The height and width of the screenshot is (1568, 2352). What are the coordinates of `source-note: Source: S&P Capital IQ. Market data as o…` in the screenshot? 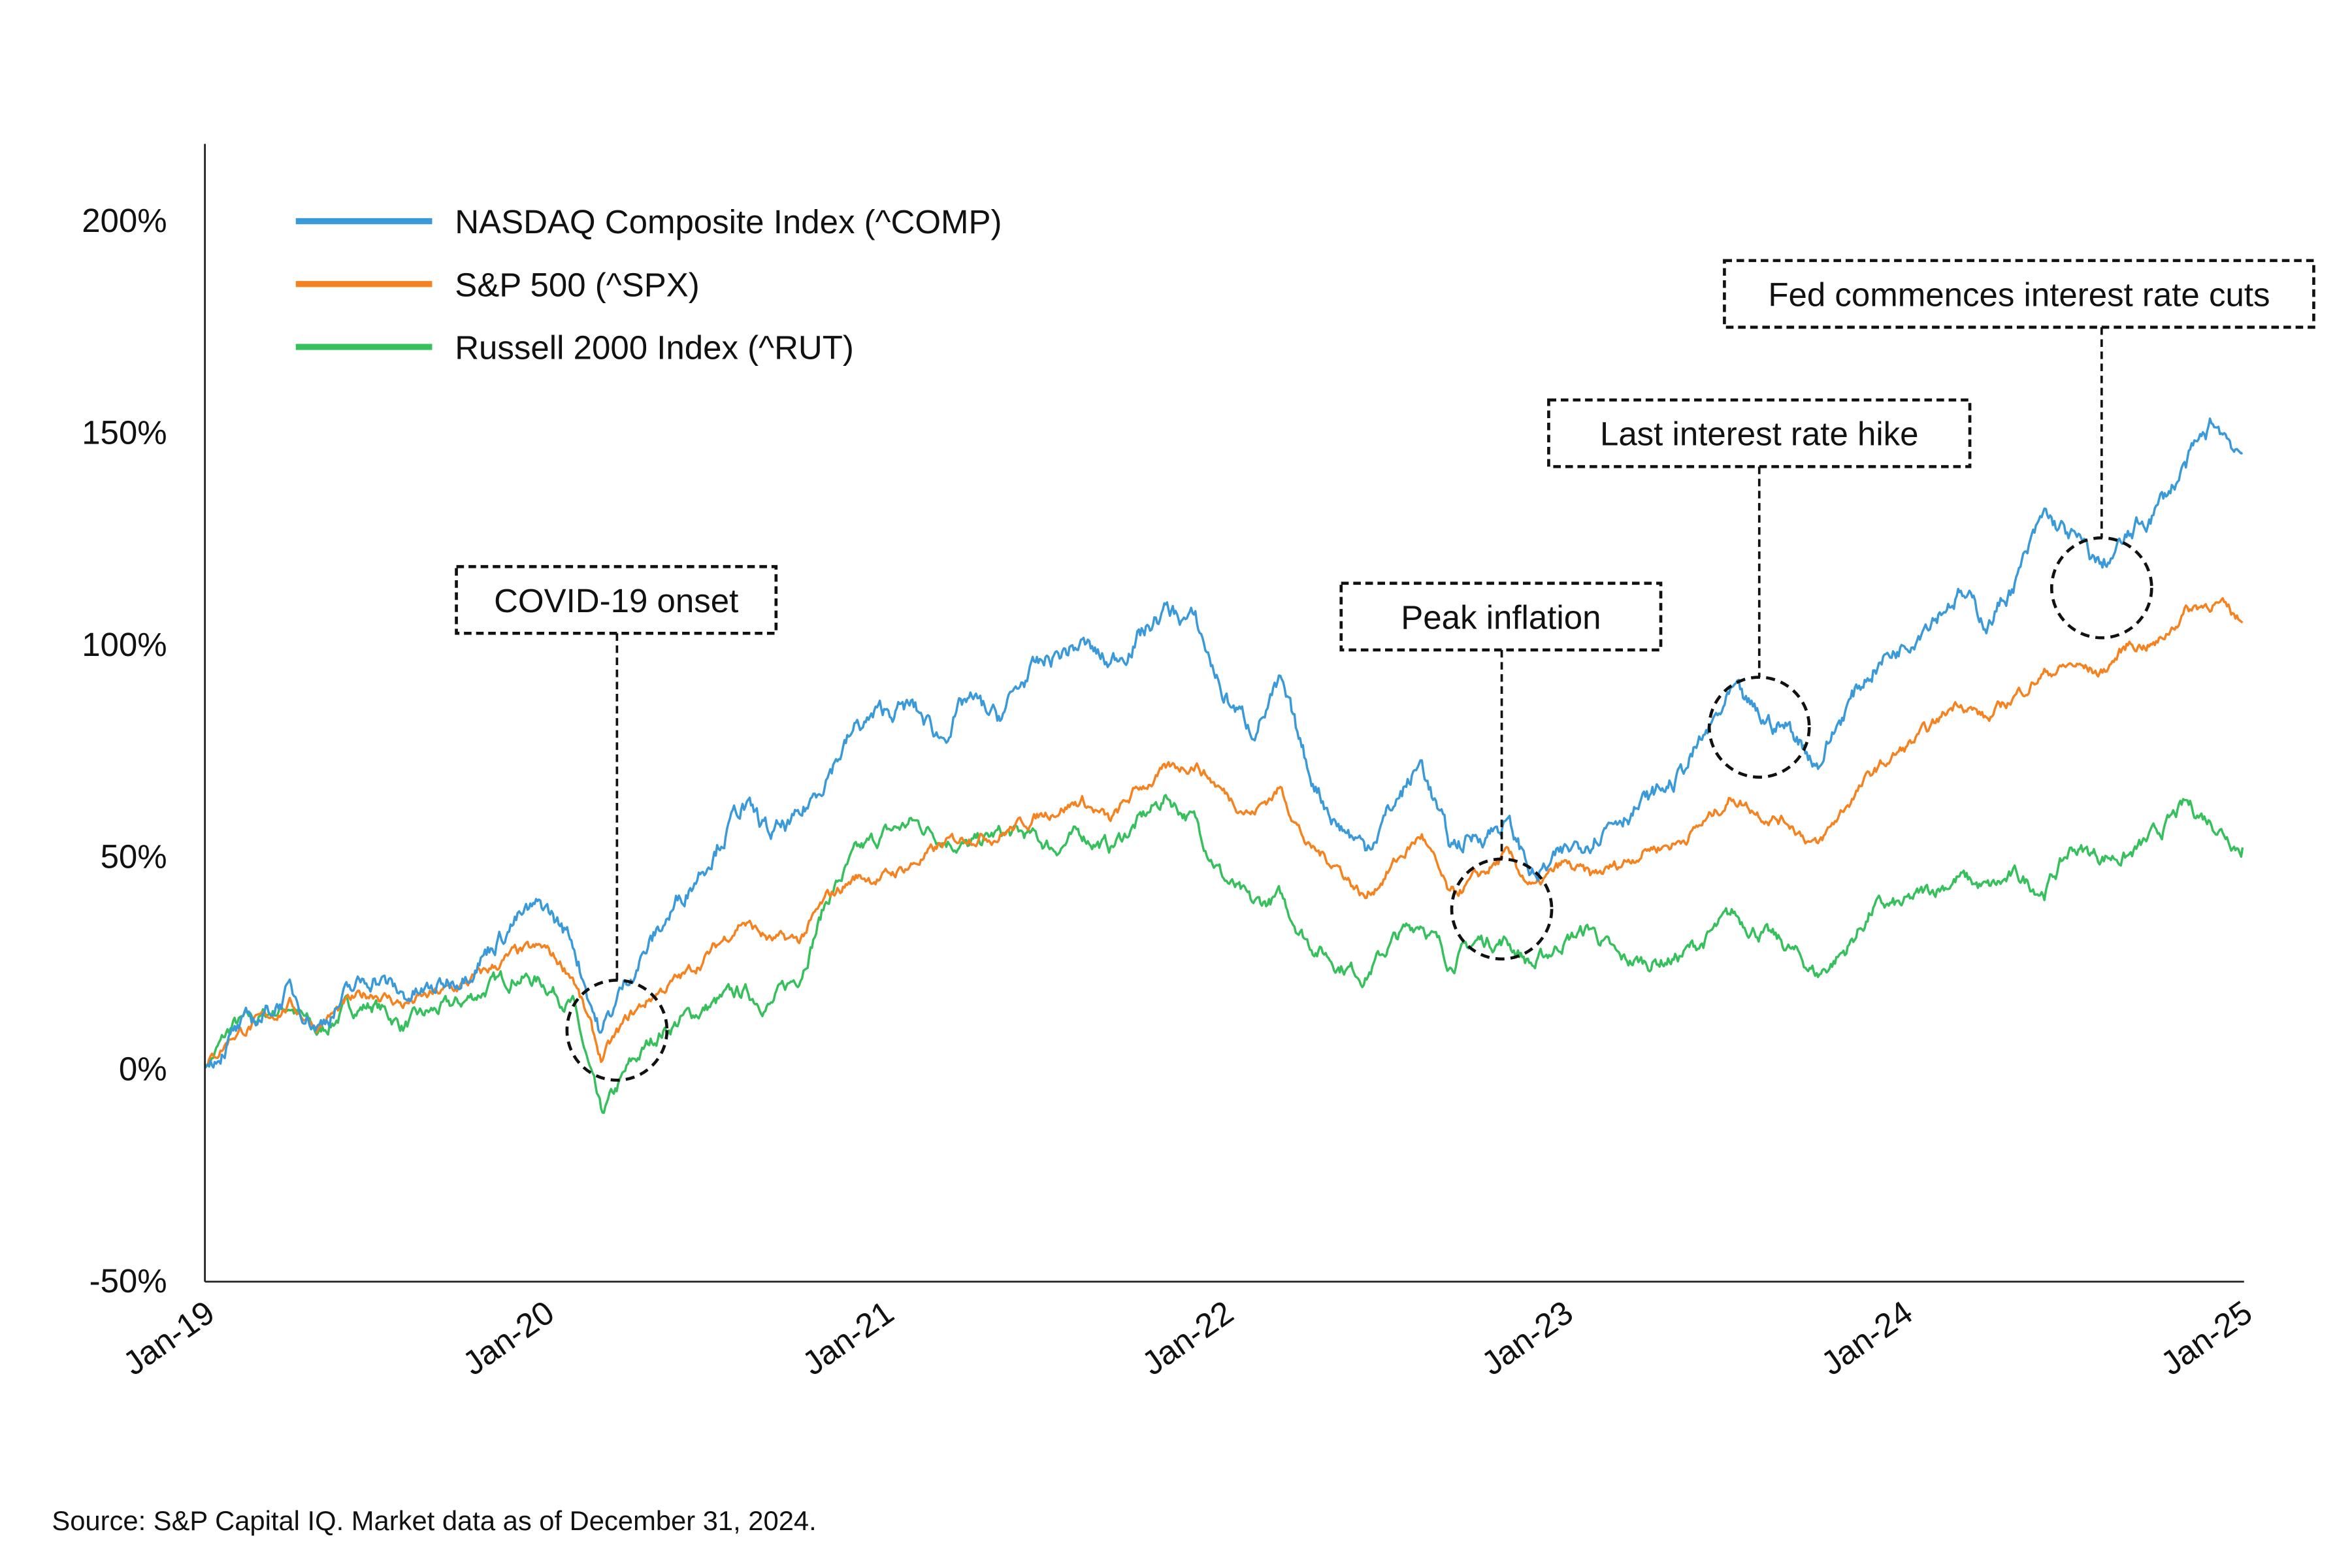 It's located at (434, 1520).